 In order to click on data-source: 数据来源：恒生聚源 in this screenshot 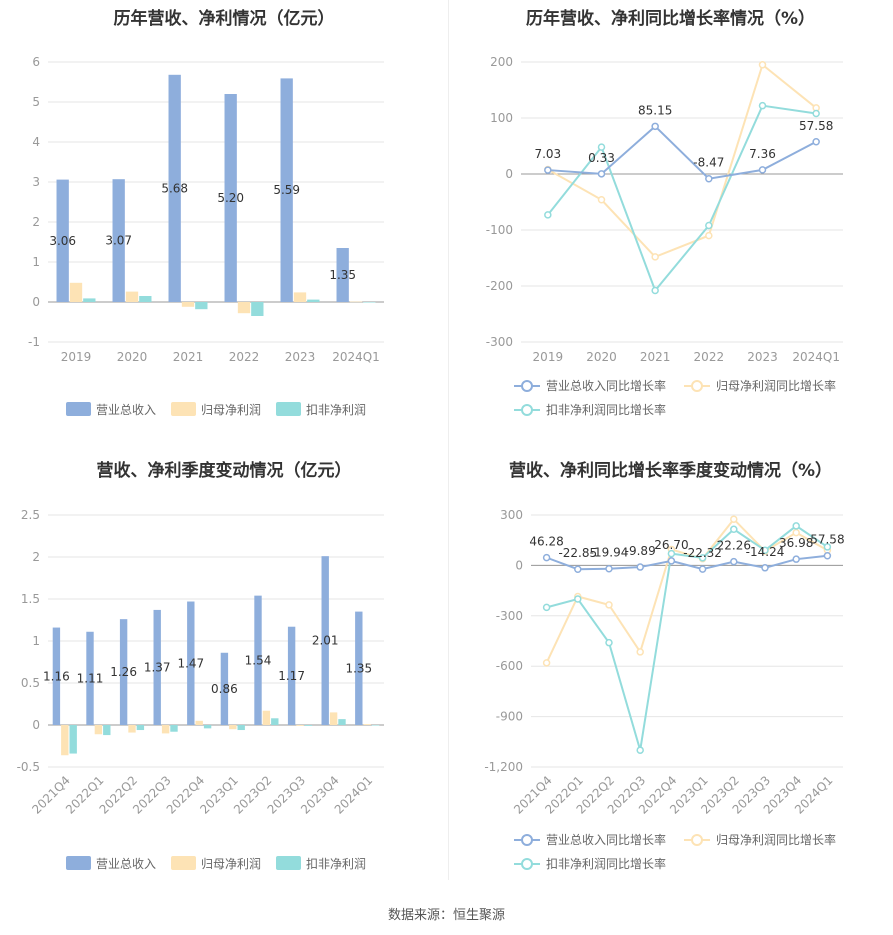, I will do `click(446, 915)`.